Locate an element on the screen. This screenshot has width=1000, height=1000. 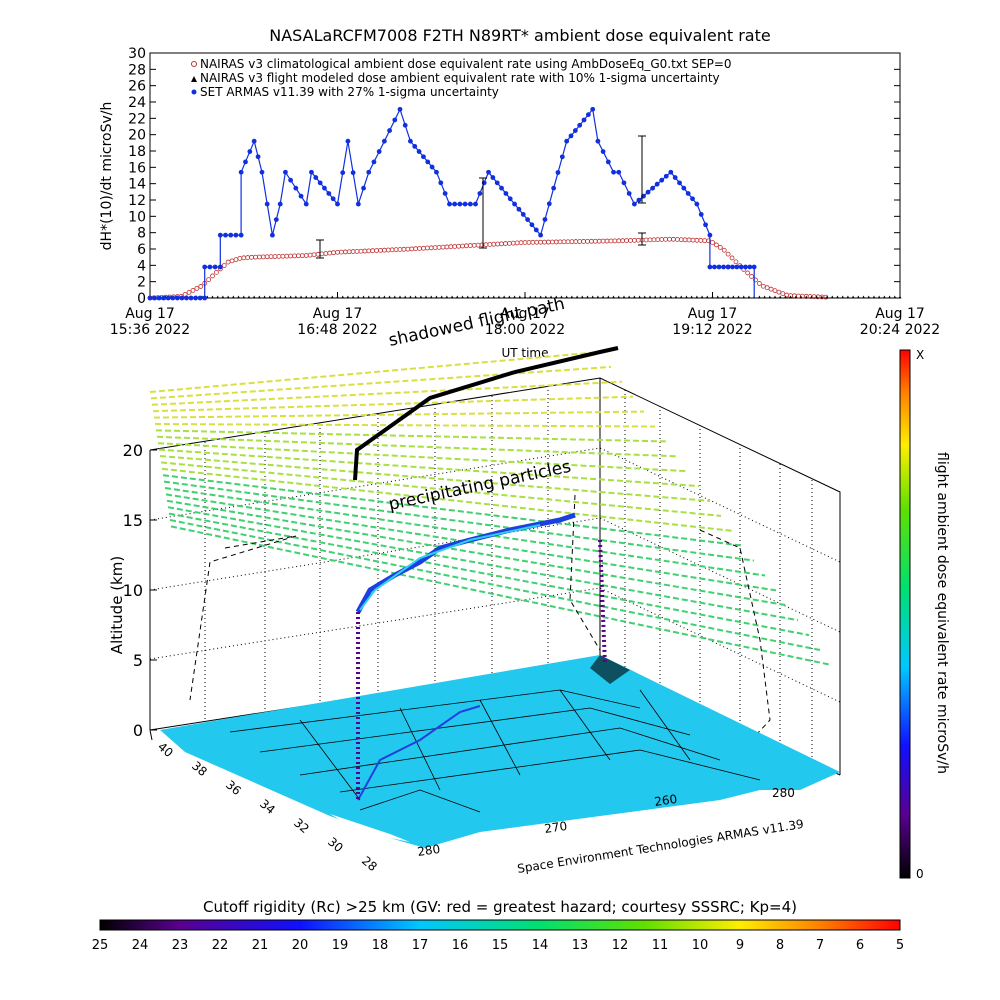
y-tick-label: 8 is located at coordinates (141, 234).